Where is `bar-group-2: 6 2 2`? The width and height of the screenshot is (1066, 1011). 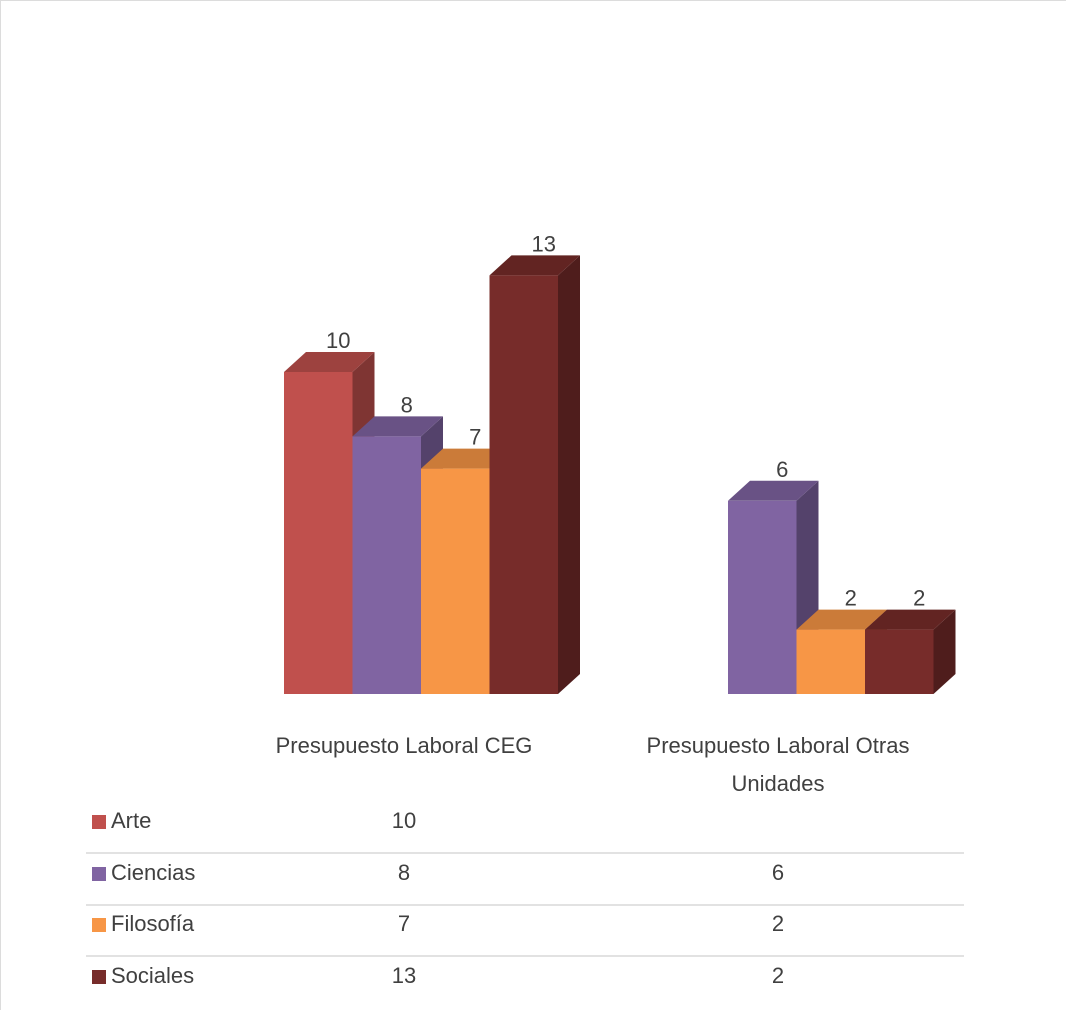 bar-group-2: 6 2 2 is located at coordinates (842, 575).